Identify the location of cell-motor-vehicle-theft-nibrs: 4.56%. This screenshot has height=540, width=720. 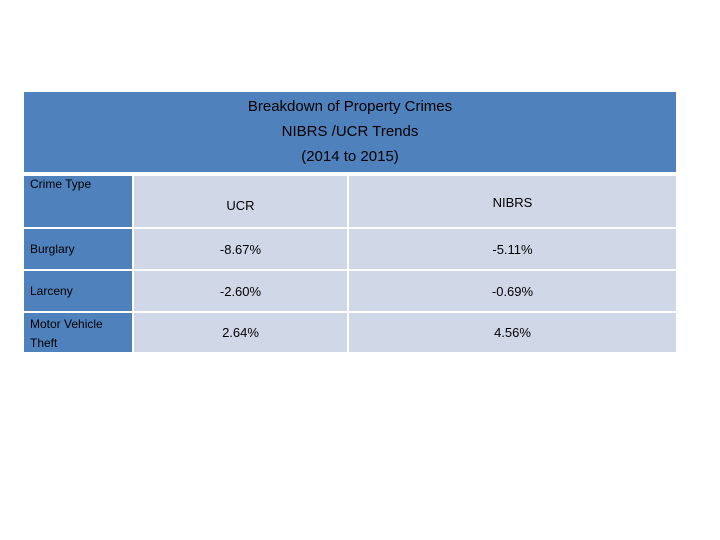
(512, 332).